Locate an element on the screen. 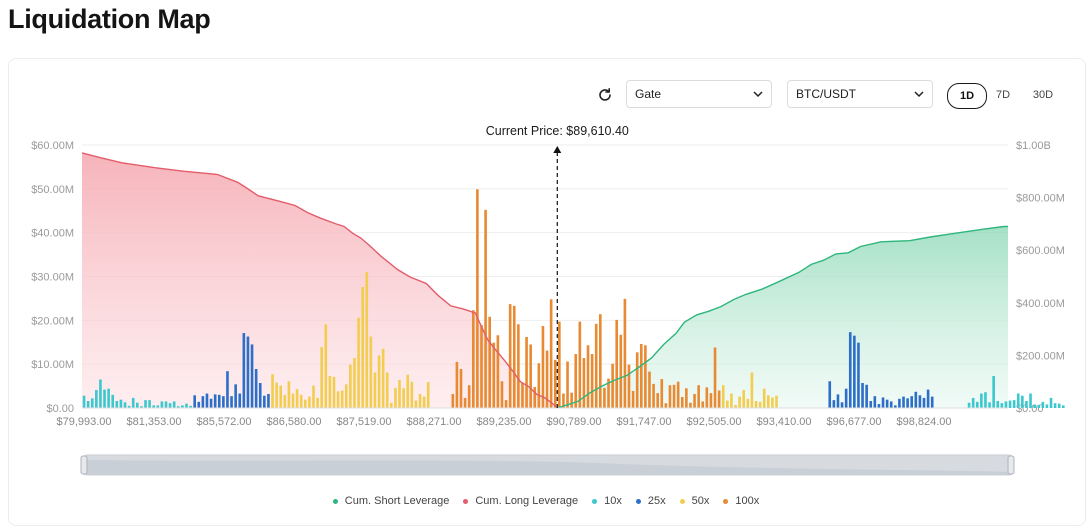 The image size is (1092, 531). legend-item: 25x is located at coordinates (650, 501).